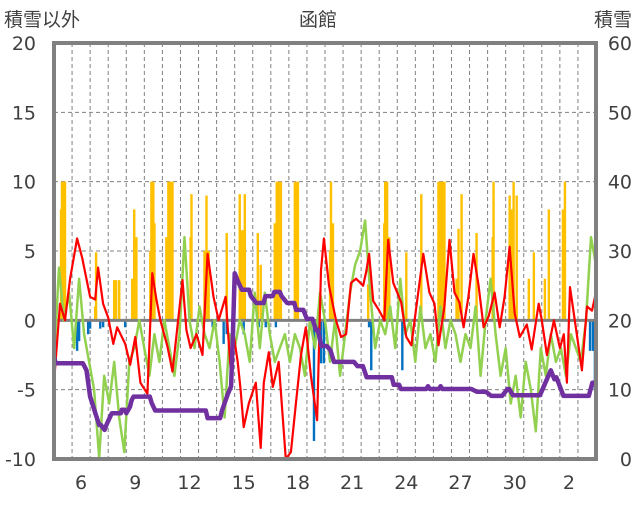  What do you see at coordinates (626, 460) in the screenshot?
I see `right-tick-label: 0` at bounding box center [626, 460].